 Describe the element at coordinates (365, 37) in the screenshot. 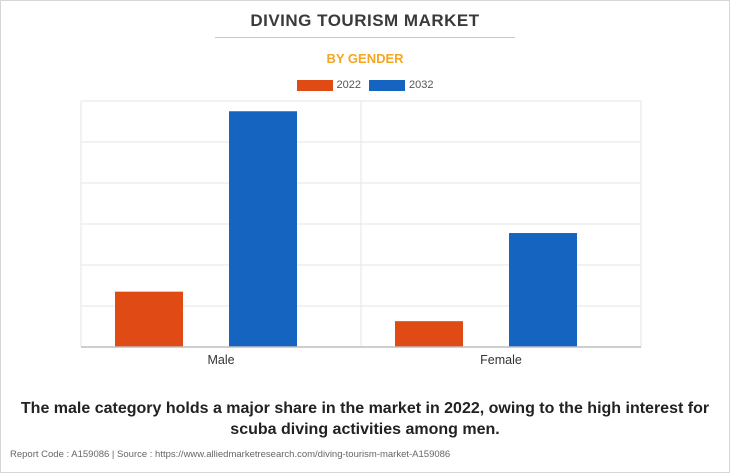

I see `title-divider` at that location.